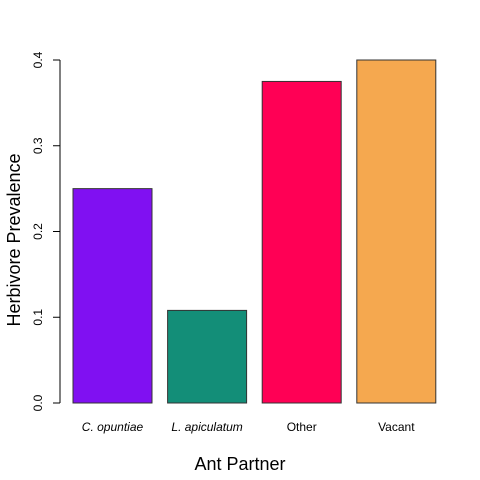 Image resolution: width=480 pixels, height=480 pixels. What do you see at coordinates (207, 356) in the screenshot?
I see `bar-l-apiculatum` at bounding box center [207, 356].